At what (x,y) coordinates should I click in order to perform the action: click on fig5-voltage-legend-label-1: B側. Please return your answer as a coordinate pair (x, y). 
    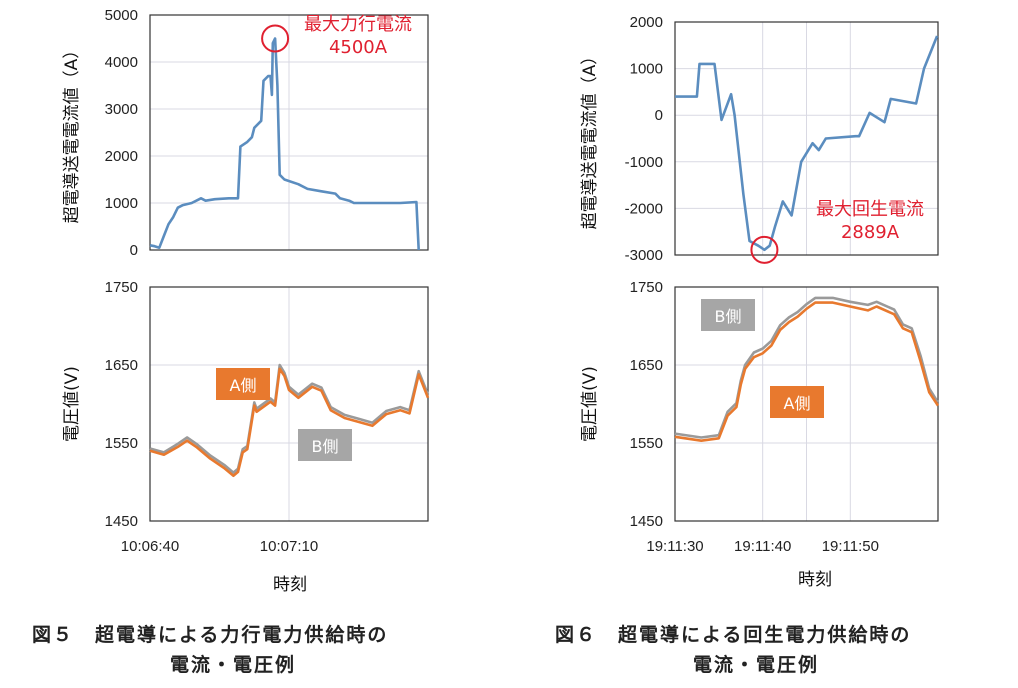
    Looking at the image, I should click on (325, 446).